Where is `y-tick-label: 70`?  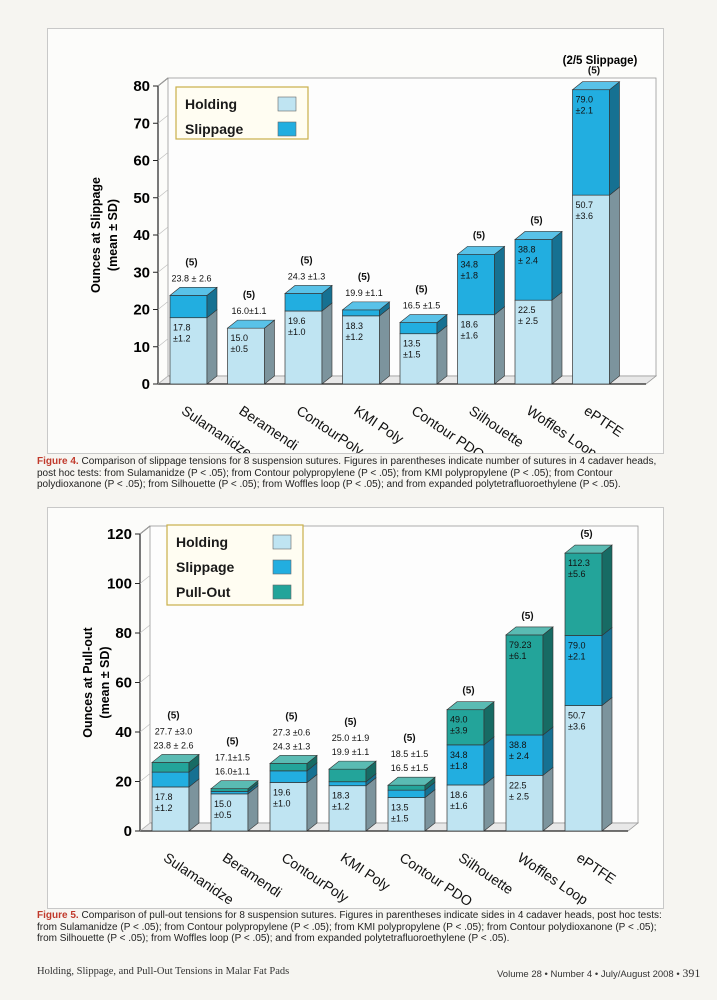 y-tick-label: 70 is located at coordinates (141, 123).